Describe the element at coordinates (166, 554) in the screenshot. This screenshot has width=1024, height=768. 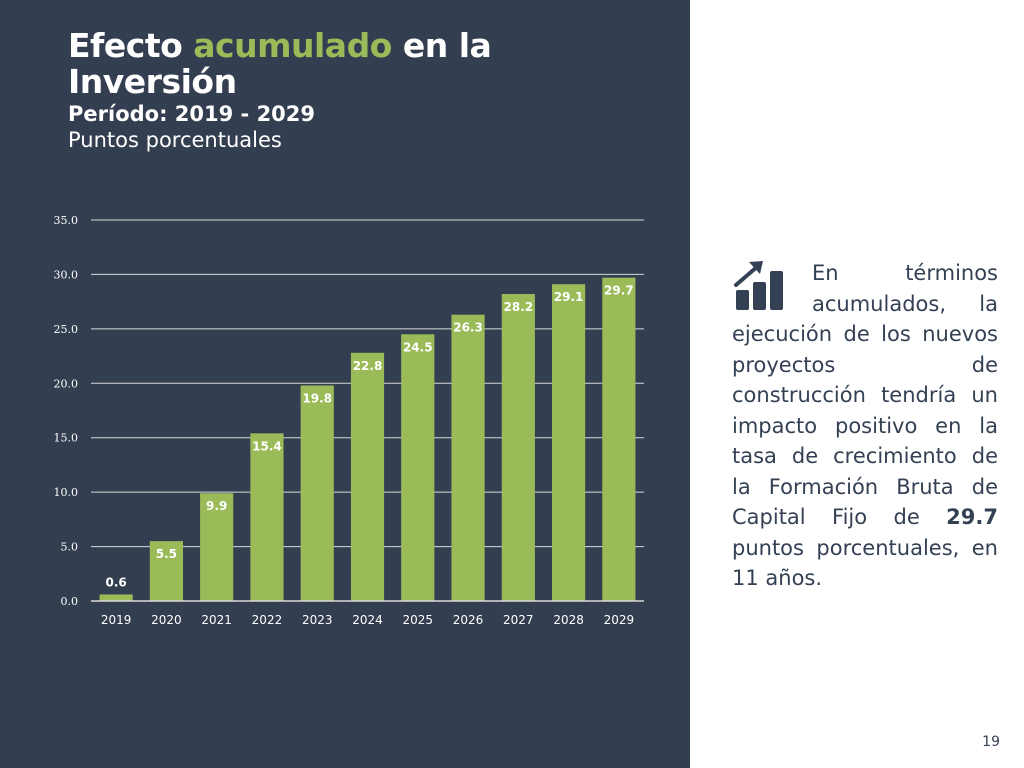
I see `data-label: 5.5` at that location.